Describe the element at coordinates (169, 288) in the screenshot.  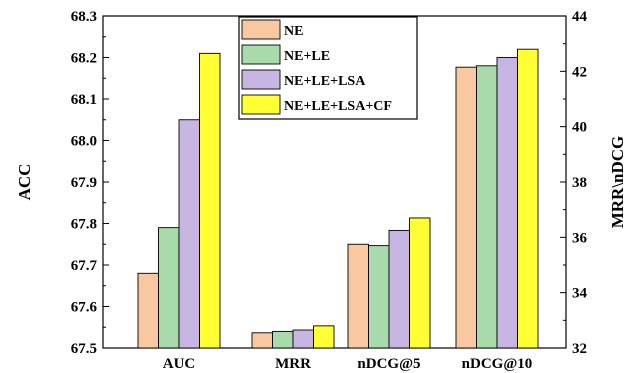
I see `bar-auc-ne-le` at that location.